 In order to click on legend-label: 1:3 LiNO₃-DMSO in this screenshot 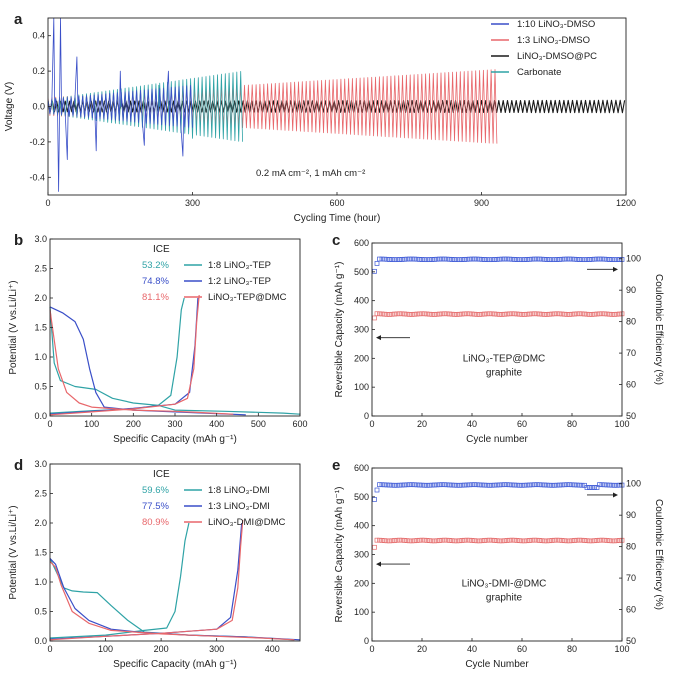, I will do `click(553, 40)`.